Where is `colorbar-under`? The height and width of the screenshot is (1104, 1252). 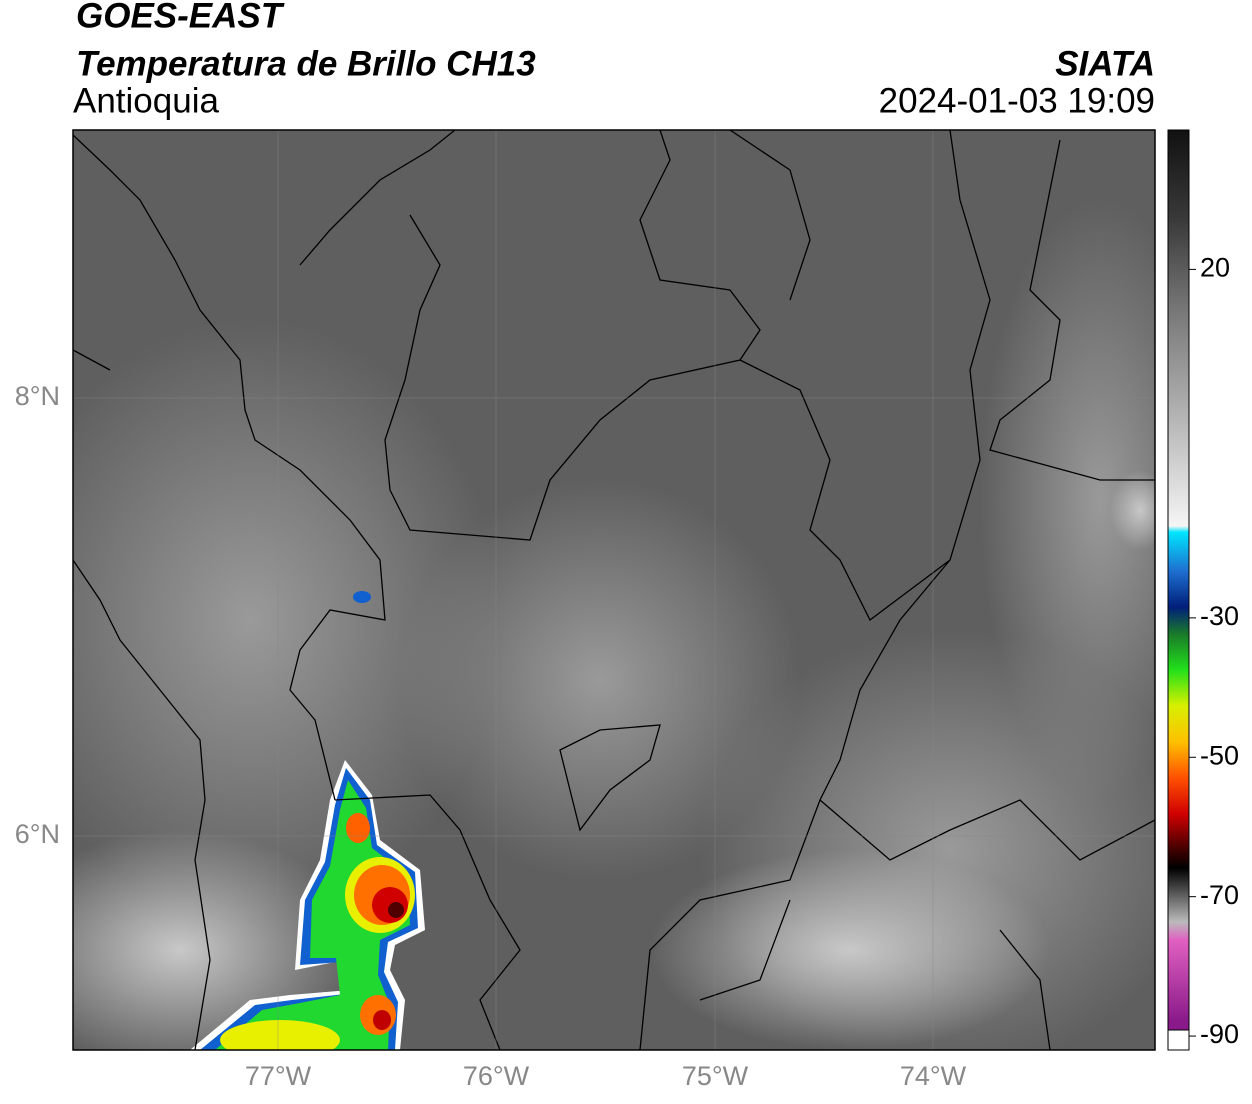 colorbar-under is located at coordinates (1178, 1040).